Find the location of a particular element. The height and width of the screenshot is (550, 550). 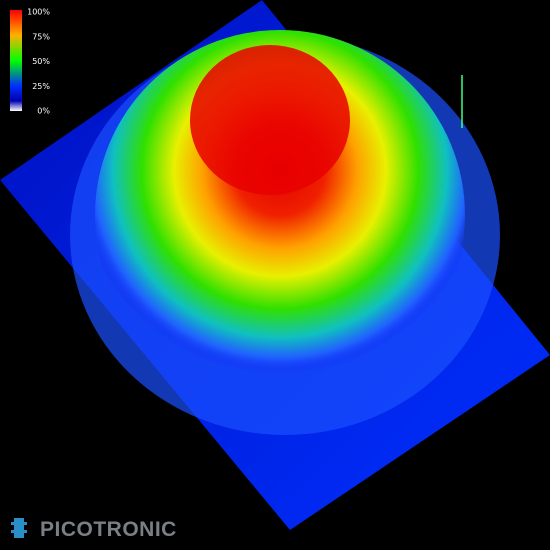

beam-peak is located at coordinates (270, 120).